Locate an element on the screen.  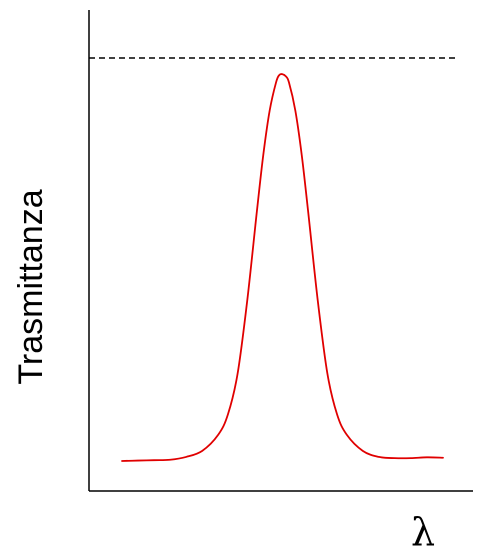
y-axis-label: Trasmittanza is located at coordinates (31, 286).